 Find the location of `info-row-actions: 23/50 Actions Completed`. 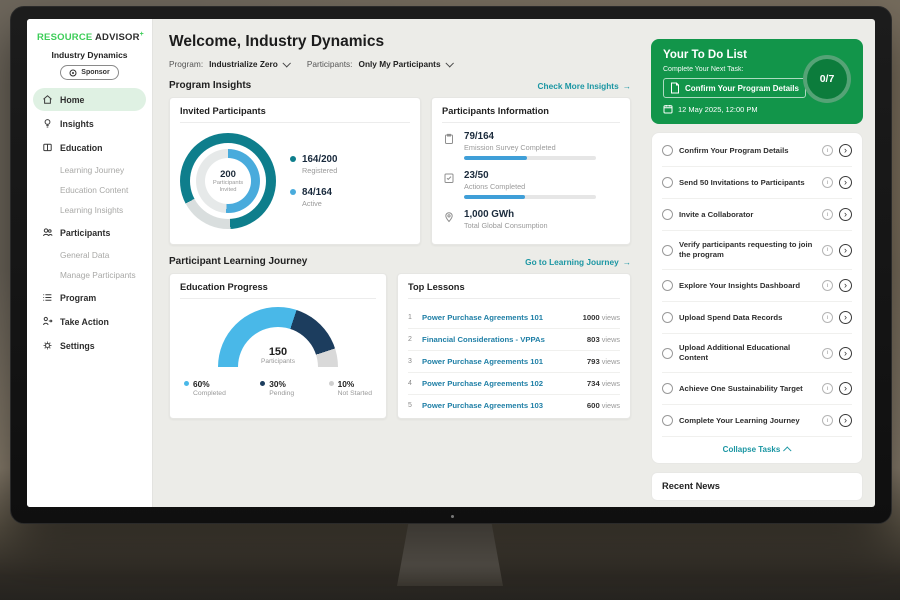

info-row-actions: 23/50 Actions Completed is located at coordinates (531, 184).